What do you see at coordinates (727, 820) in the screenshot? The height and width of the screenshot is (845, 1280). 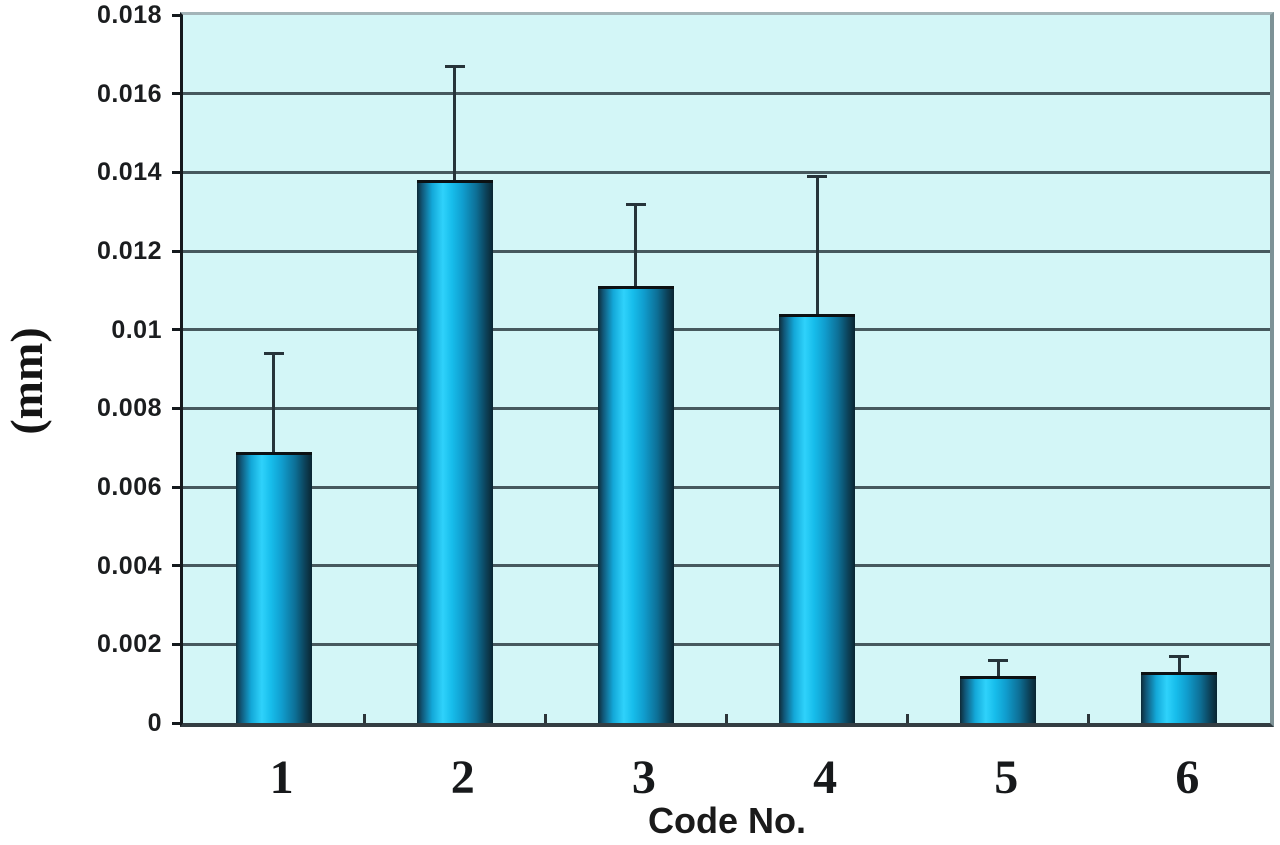 I see `x-axis-title: Code No.` at bounding box center [727, 820].